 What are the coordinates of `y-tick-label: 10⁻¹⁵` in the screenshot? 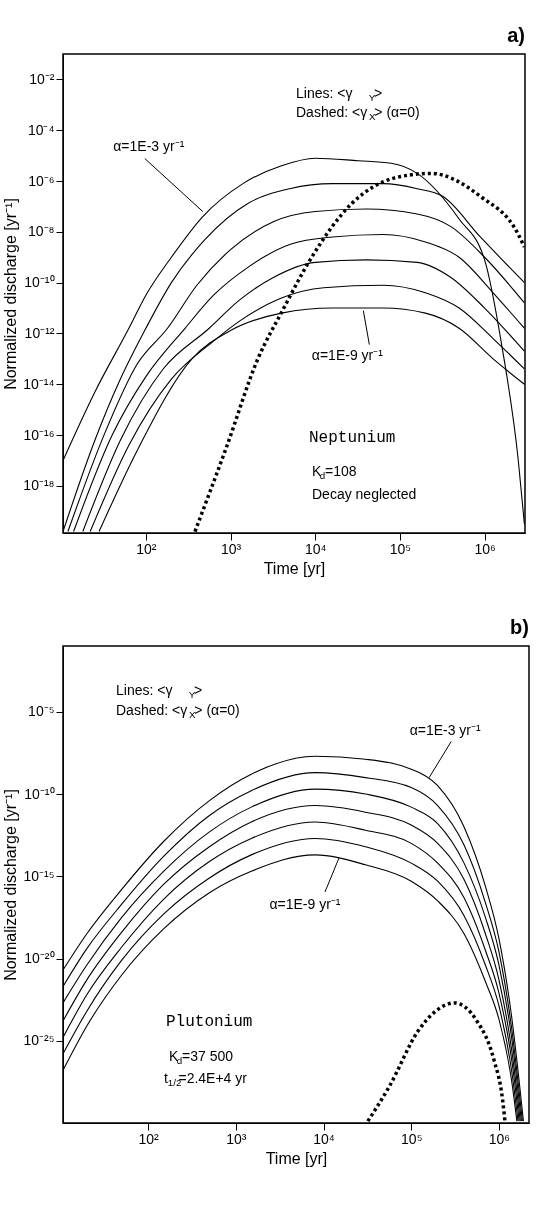 It's located at (39, 875).